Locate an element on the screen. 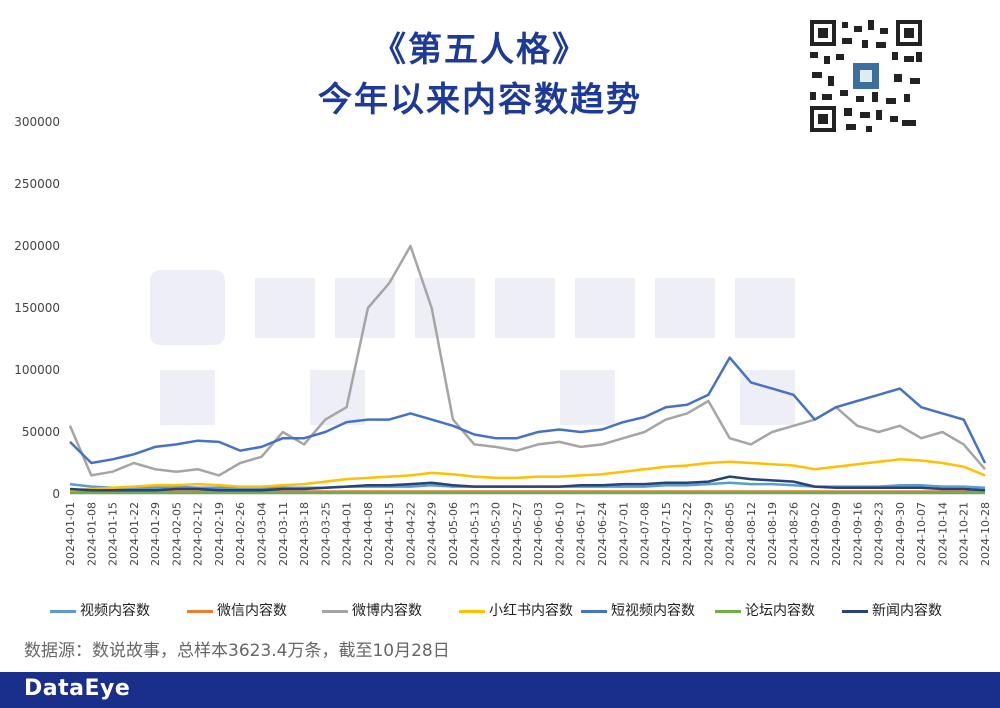 This screenshot has width=1000, height=708. x-tick-label: 2024-07-01 is located at coordinates (623, 534).